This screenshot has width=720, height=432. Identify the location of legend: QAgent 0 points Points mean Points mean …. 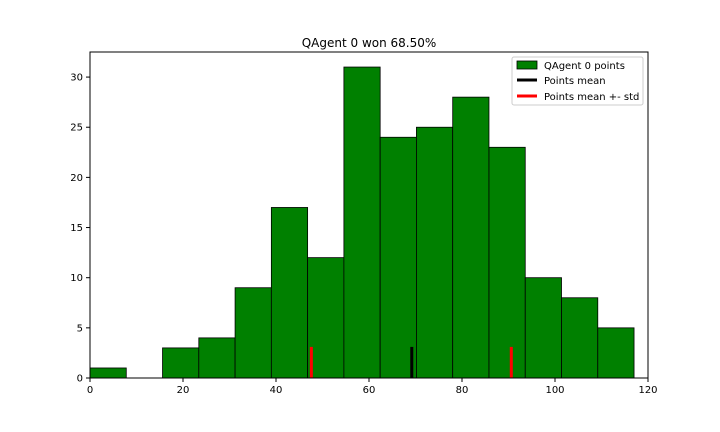
(577, 81).